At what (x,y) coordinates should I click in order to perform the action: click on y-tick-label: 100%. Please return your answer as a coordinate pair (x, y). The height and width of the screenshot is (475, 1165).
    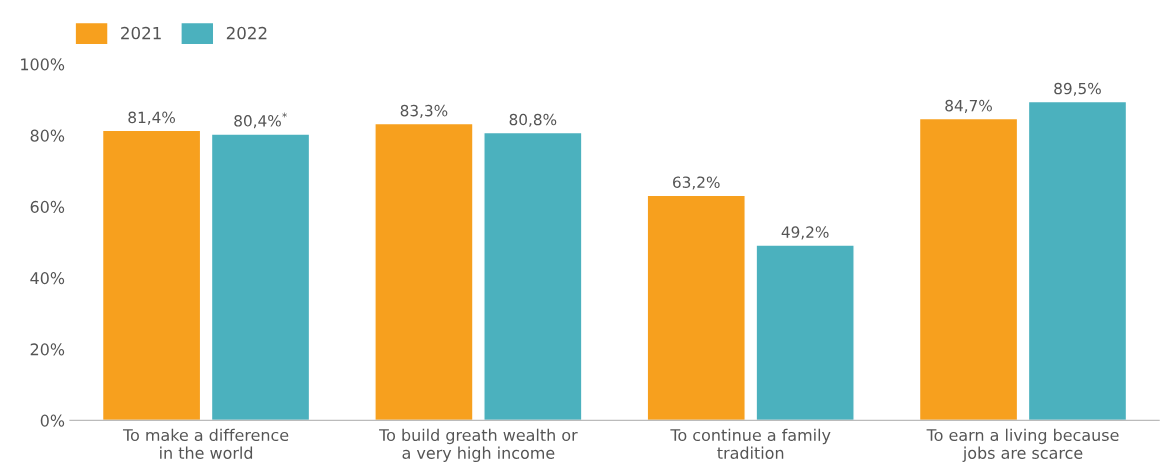
    Looking at the image, I should click on (43, 64).